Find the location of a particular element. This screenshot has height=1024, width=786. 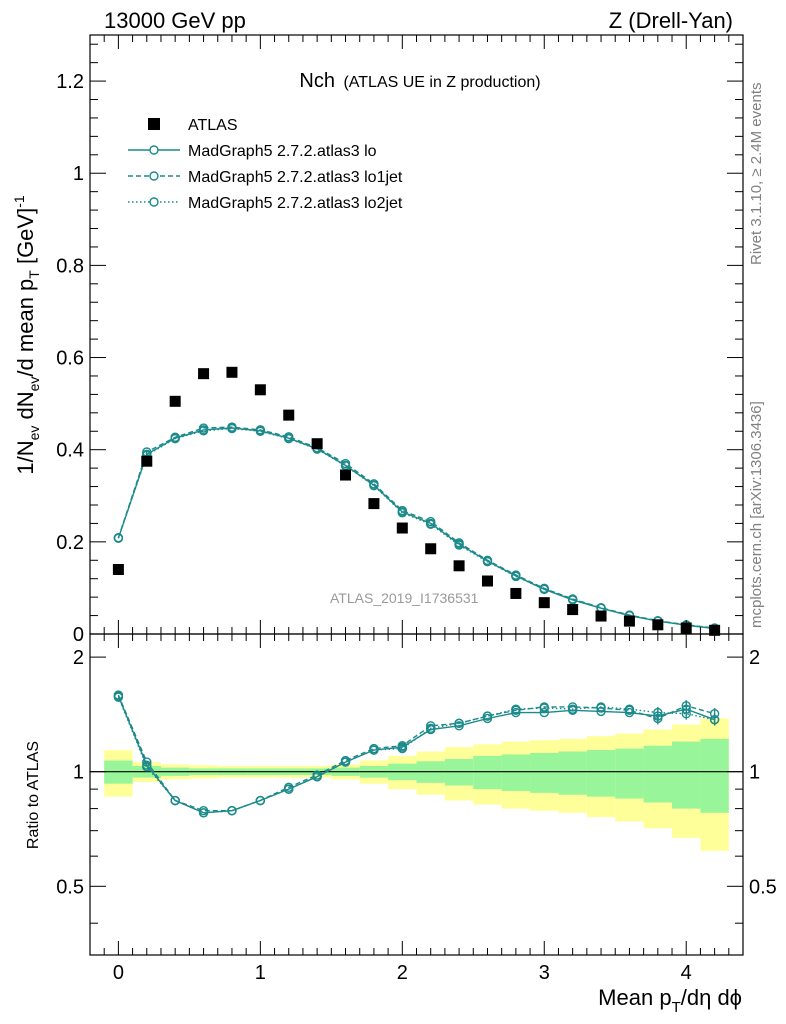

legend-marker-data is located at coordinates (154, 124).